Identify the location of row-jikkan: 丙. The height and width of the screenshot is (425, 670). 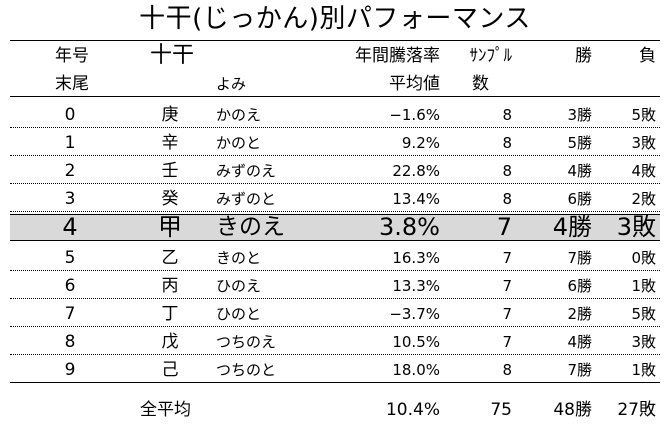
(170, 286).